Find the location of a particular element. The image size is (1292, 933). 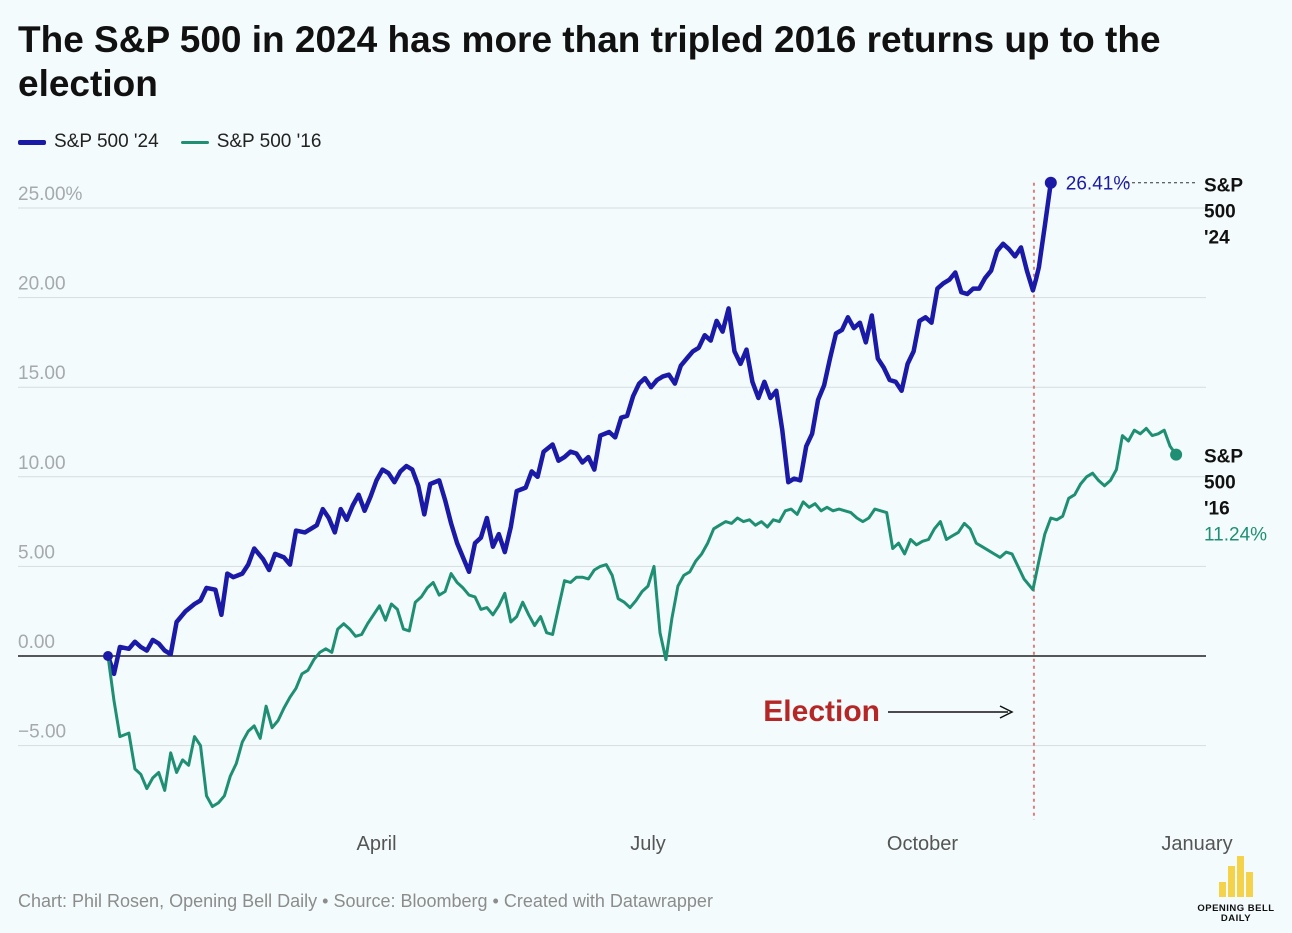

y-tick-label: 20.00 is located at coordinates (42, 284).